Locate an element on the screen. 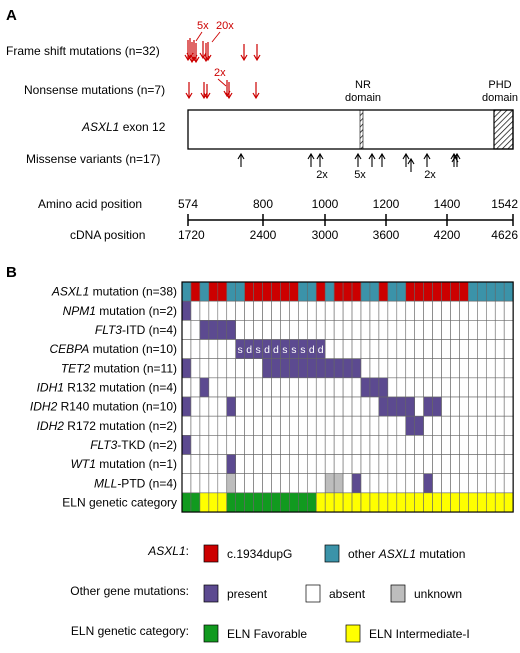 The image size is (520, 653). grid-row-label: FLT3-TKD (n=2) is located at coordinates (133, 445).